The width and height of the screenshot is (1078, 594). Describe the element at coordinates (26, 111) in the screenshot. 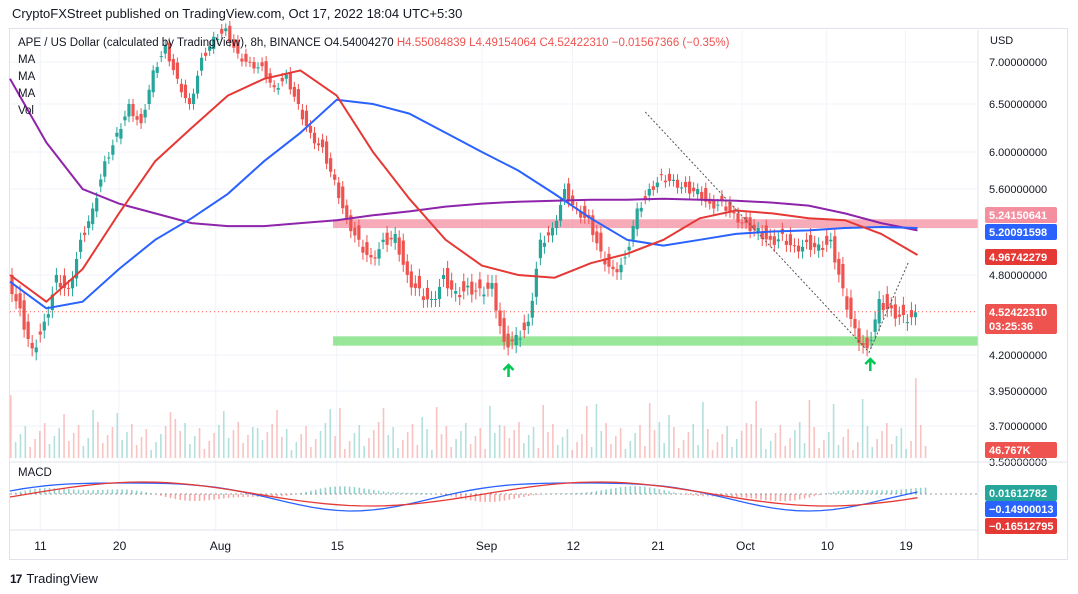

I see `legend-volume: Vol` at that location.